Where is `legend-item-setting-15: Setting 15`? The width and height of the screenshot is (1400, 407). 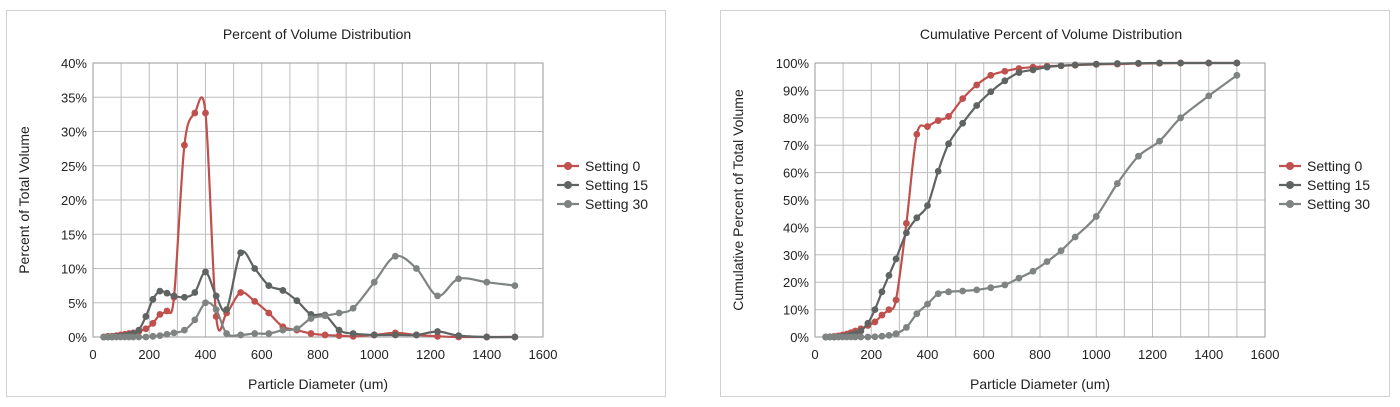 legend-item-setting-15: Setting 15 is located at coordinates (602, 185).